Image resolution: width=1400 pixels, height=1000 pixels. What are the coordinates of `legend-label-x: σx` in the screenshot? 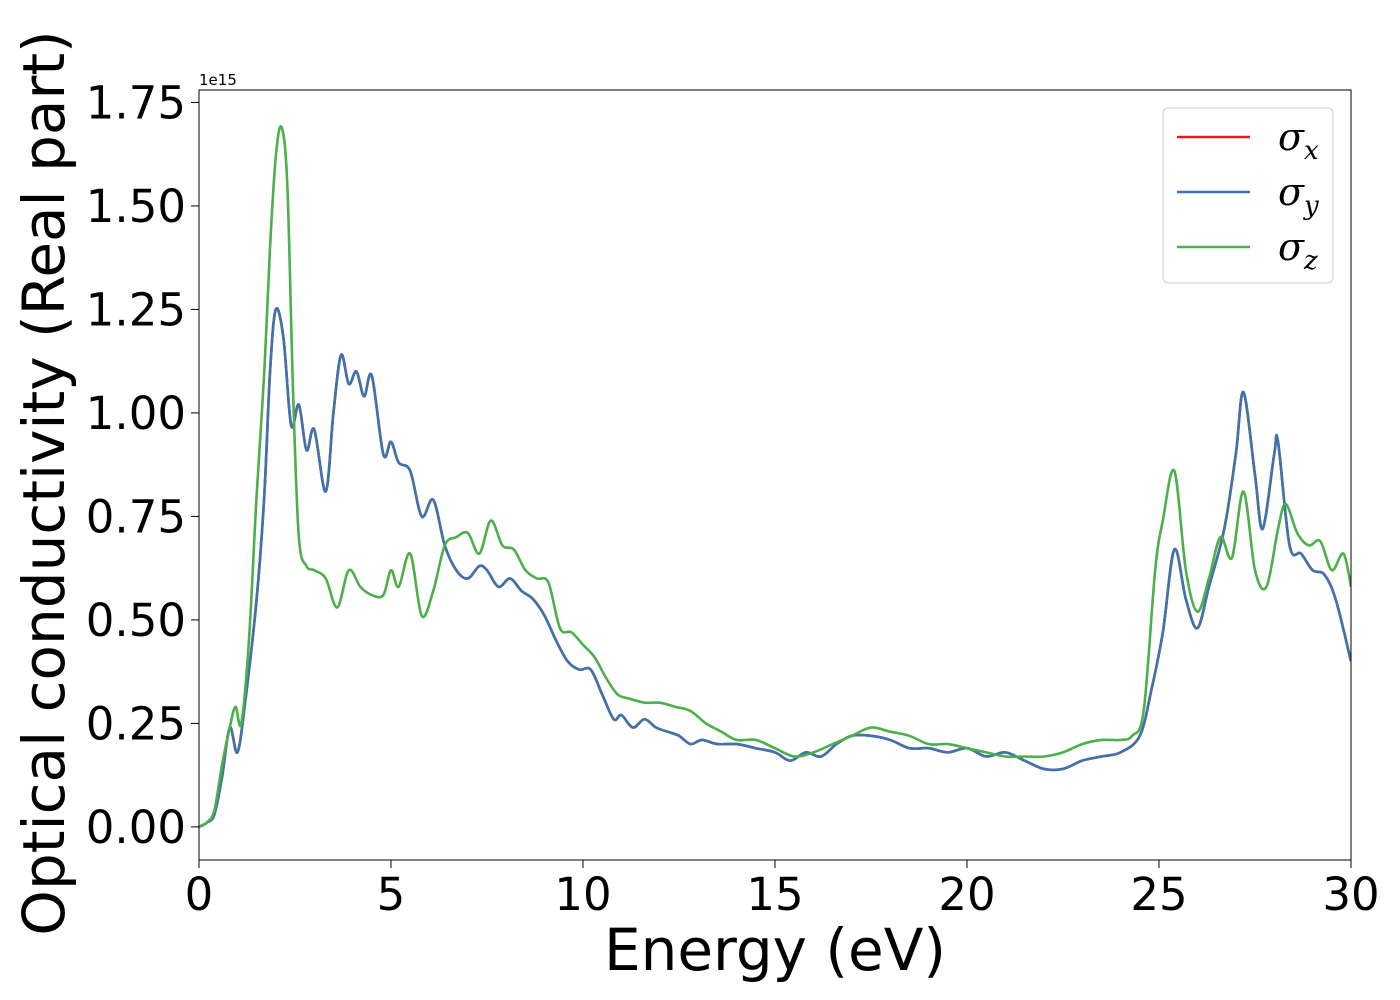 It's located at (1298, 140).